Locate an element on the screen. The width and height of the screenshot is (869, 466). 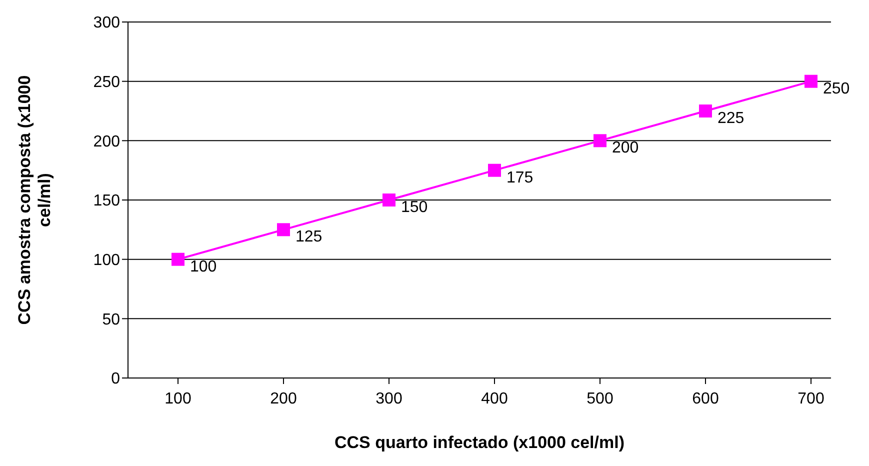
y-tick-label: 150 is located at coordinates (106, 201).